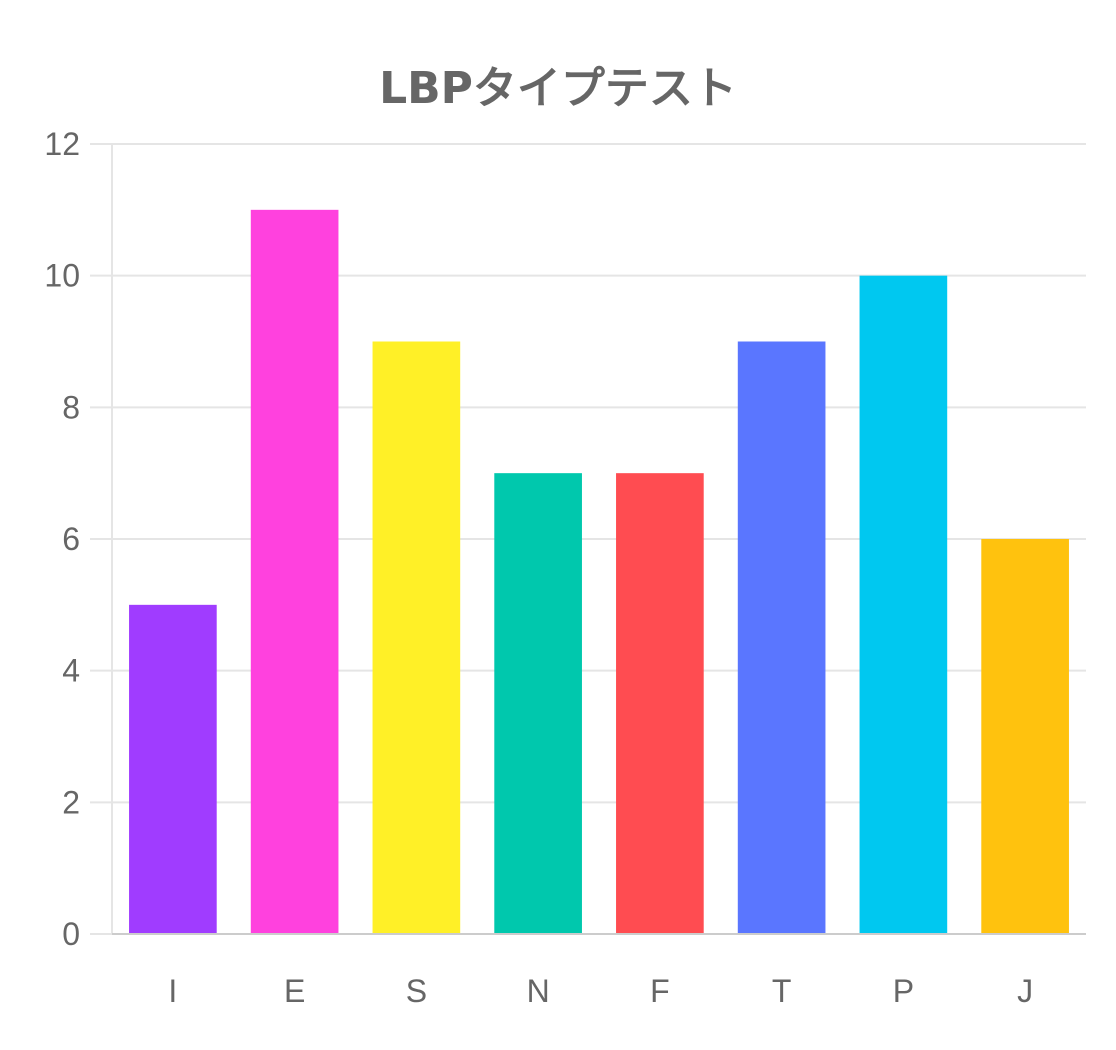  Describe the element at coordinates (62, 144) in the screenshot. I see `y-tick-label: 12` at that location.